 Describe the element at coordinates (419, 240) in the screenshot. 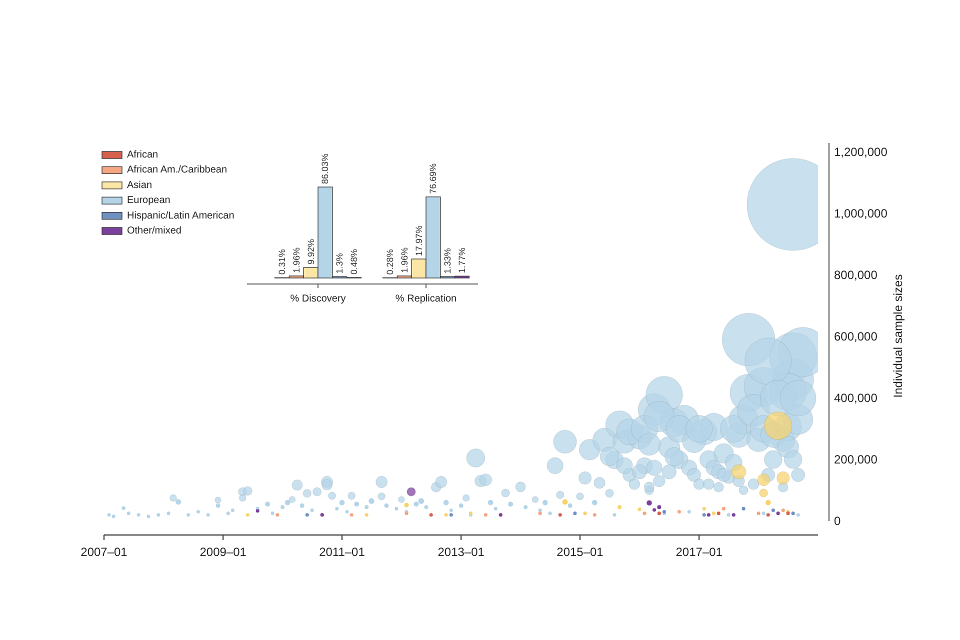

I see `data-label: 17.97%` at that location.